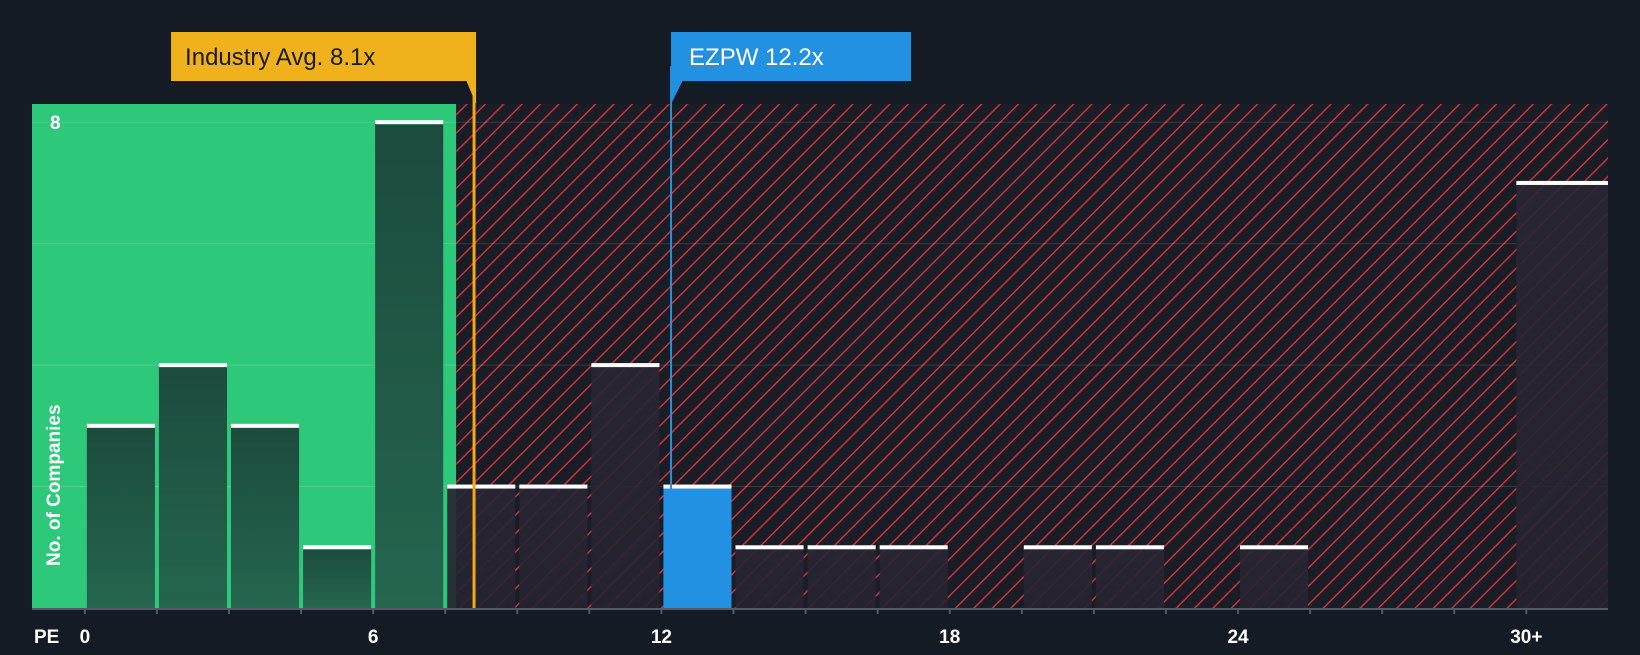 The width and height of the screenshot is (1640, 655). What do you see at coordinates (756, 57) in the screenshot?
I see `company-pe-label: EZPW 12.2x` at bounding box center [756, 57].